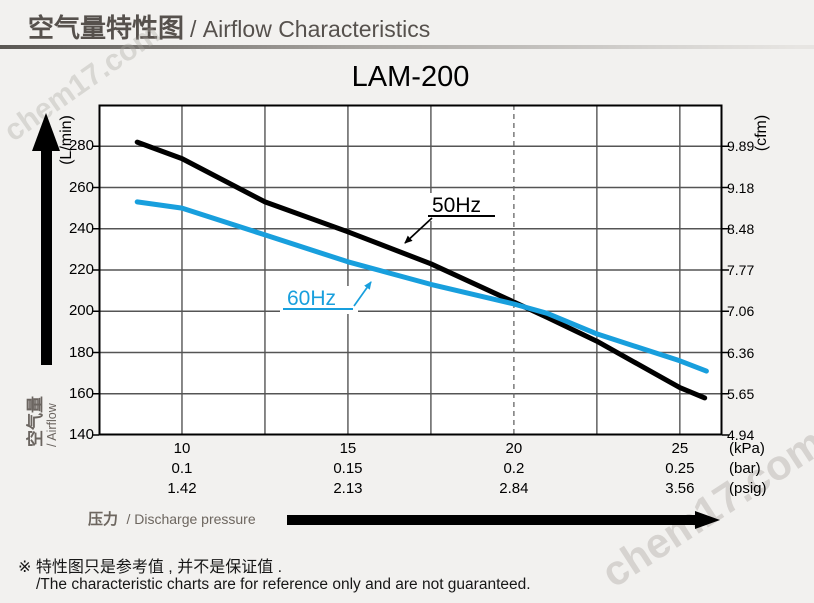 This screenshot has height=603, width=814. I want to click on x-tick-label: 0.2, so click(514, 468).